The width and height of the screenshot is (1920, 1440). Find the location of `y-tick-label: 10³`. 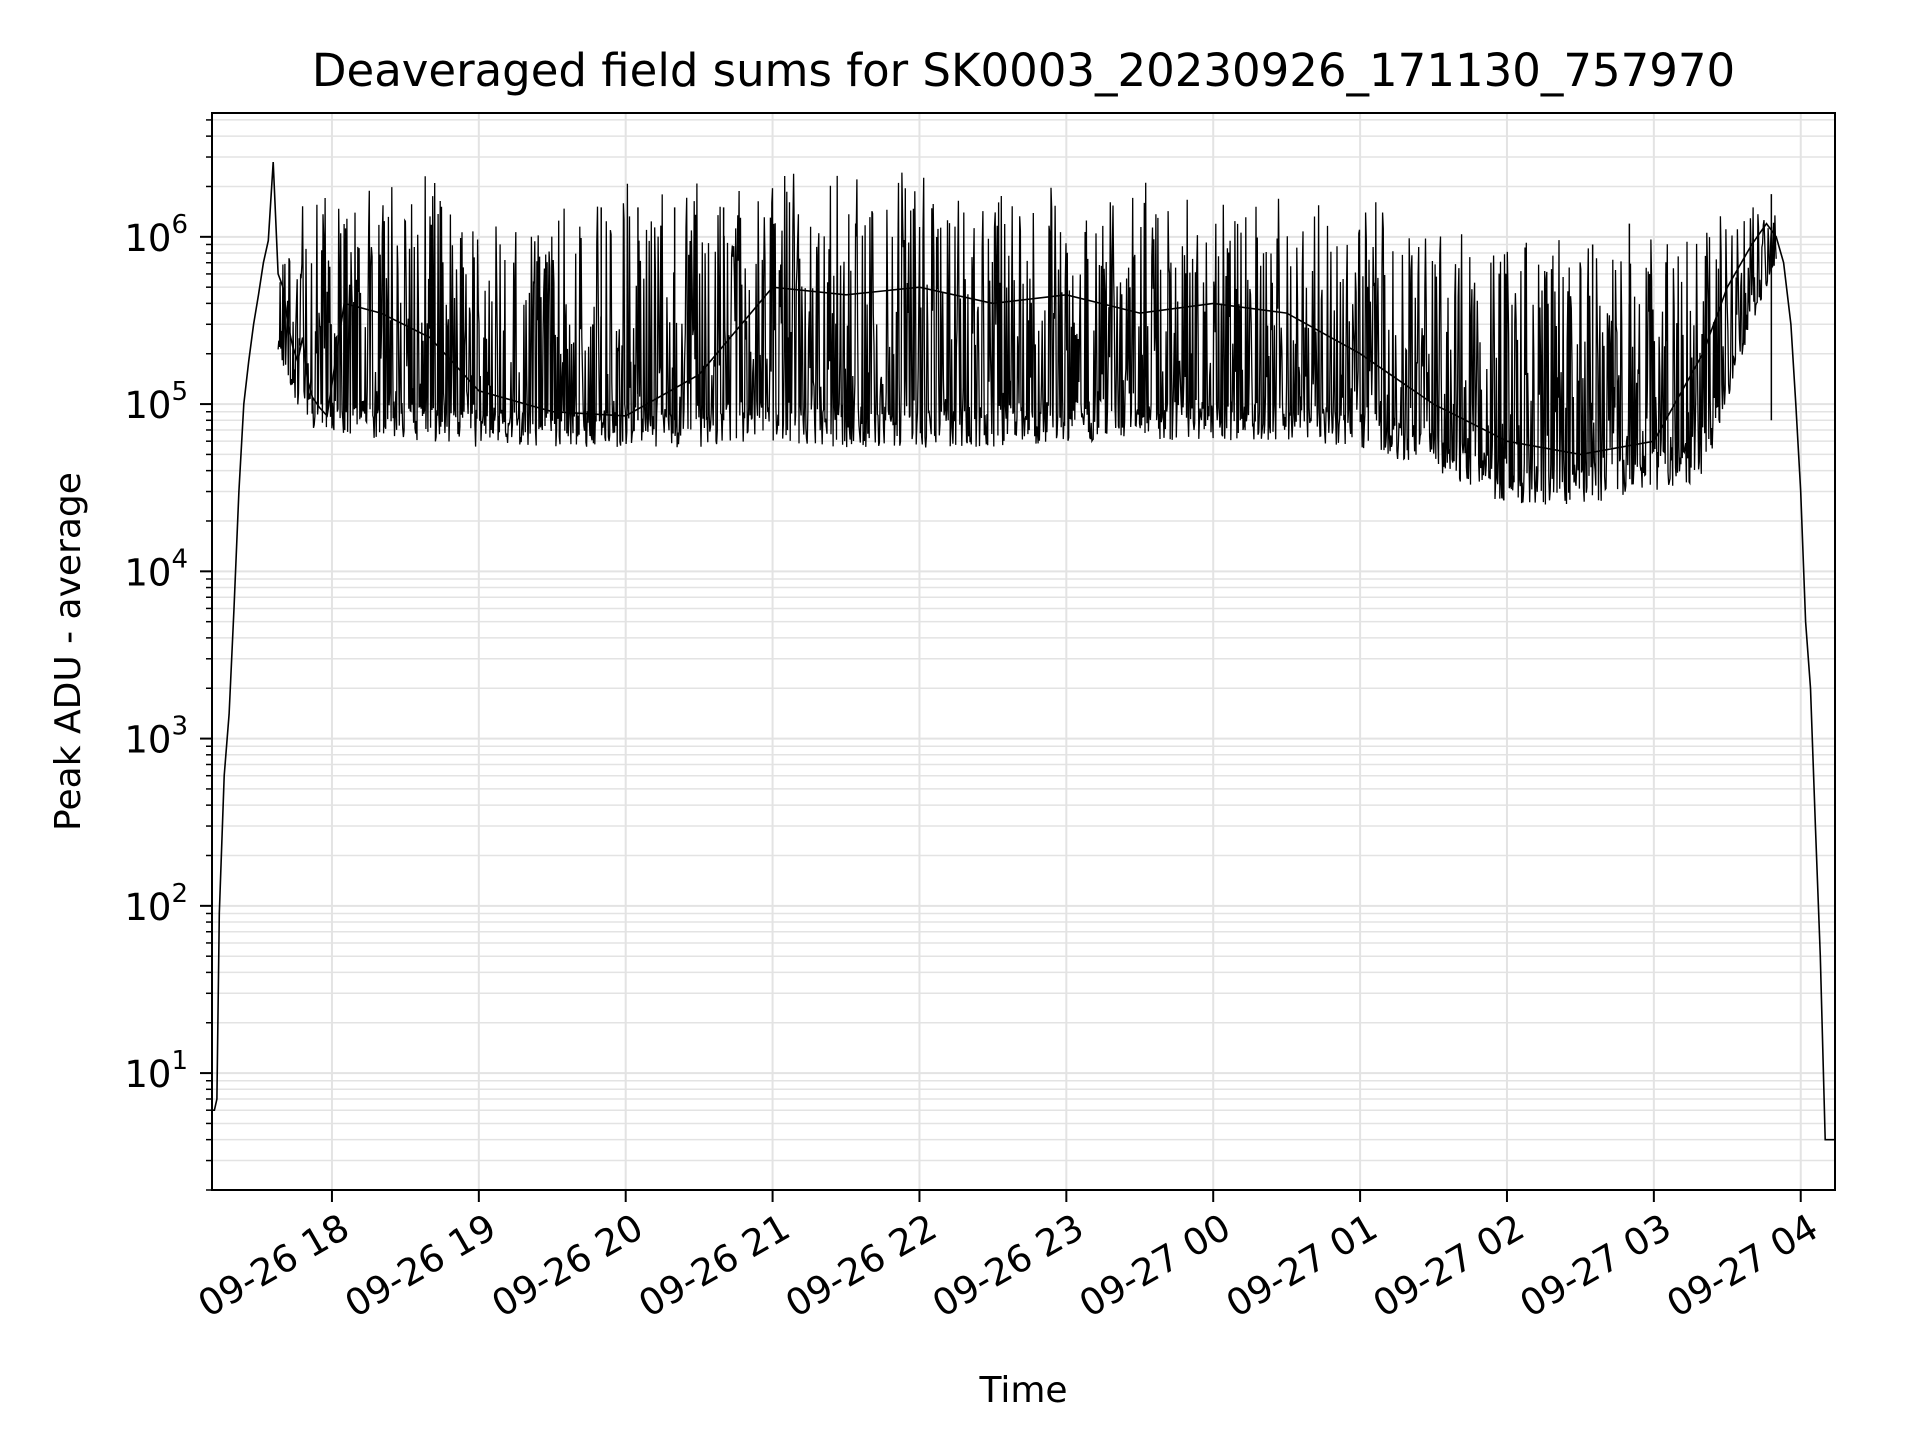

y-tick-label: 10³ is located at coordinates (156, 737).